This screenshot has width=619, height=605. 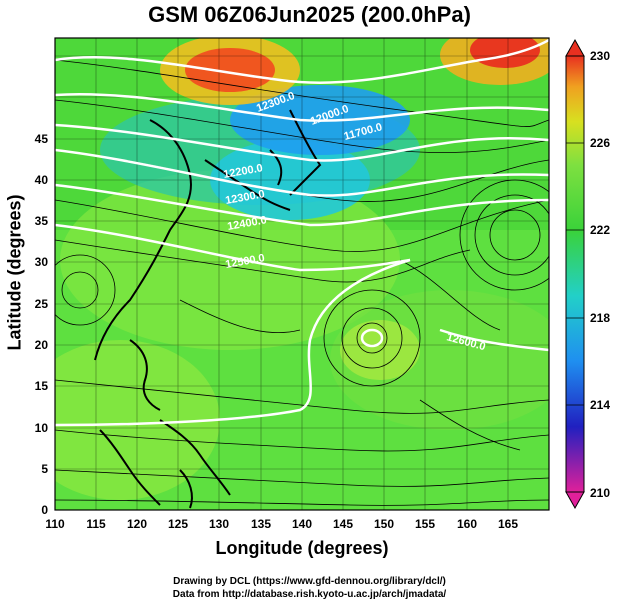 I want to click on x-tick-label: 150, so click(x=384, y=524).